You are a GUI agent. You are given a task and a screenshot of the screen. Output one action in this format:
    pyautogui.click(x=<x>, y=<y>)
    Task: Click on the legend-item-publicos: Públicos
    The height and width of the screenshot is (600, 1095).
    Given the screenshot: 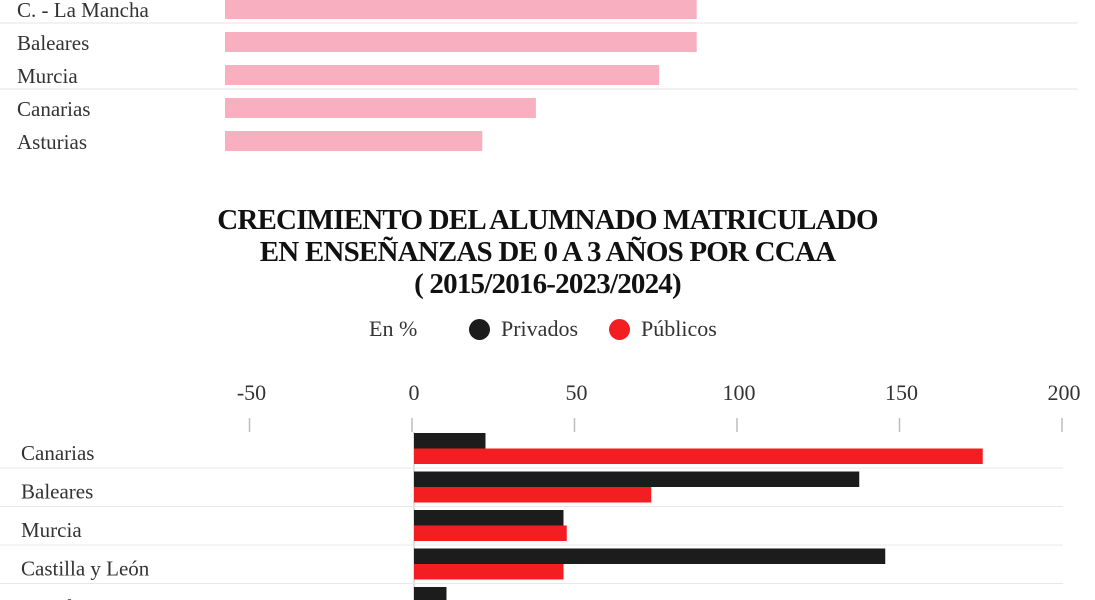 What is the action you would take?
    pyautogui.click(x=663, y=329)
    